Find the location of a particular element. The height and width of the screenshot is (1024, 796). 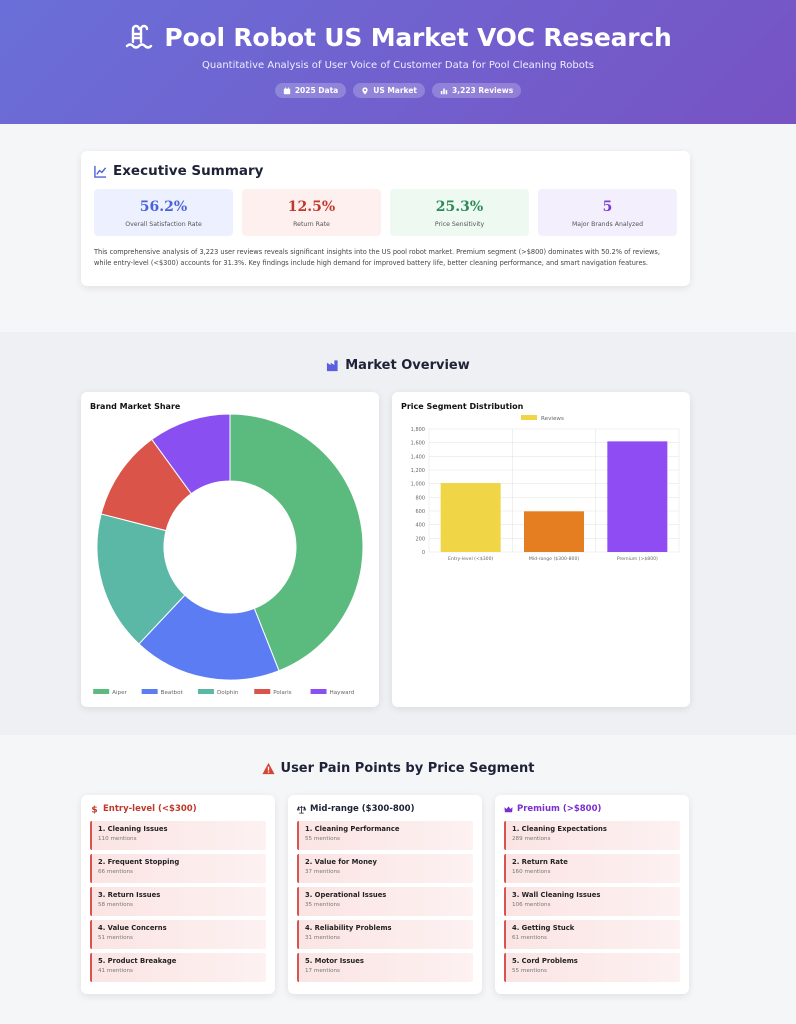

calendar-icon is located at coordinates (287, 90).